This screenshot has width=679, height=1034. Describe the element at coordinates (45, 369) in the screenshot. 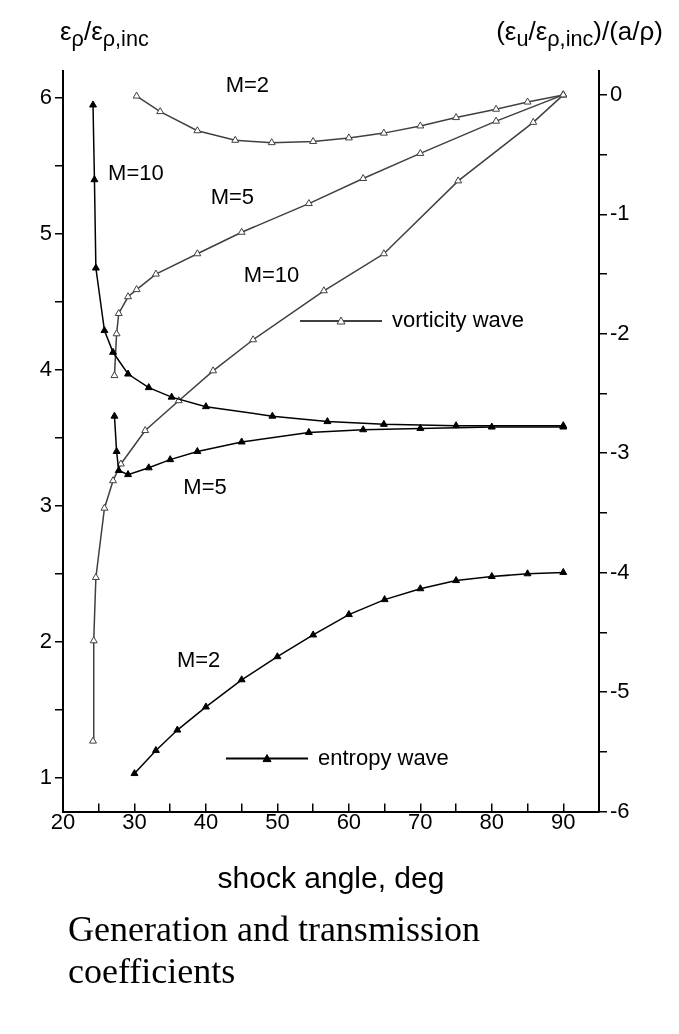

I see `y-tick-label: 4` at that location.